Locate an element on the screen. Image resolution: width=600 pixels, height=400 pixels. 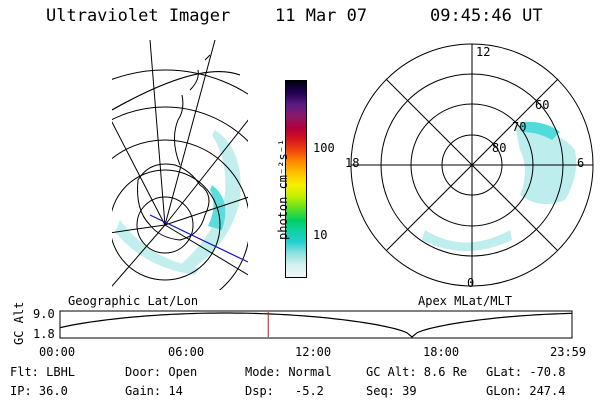
seq-info: Seq: 39 is located at coordinates (391, 391).